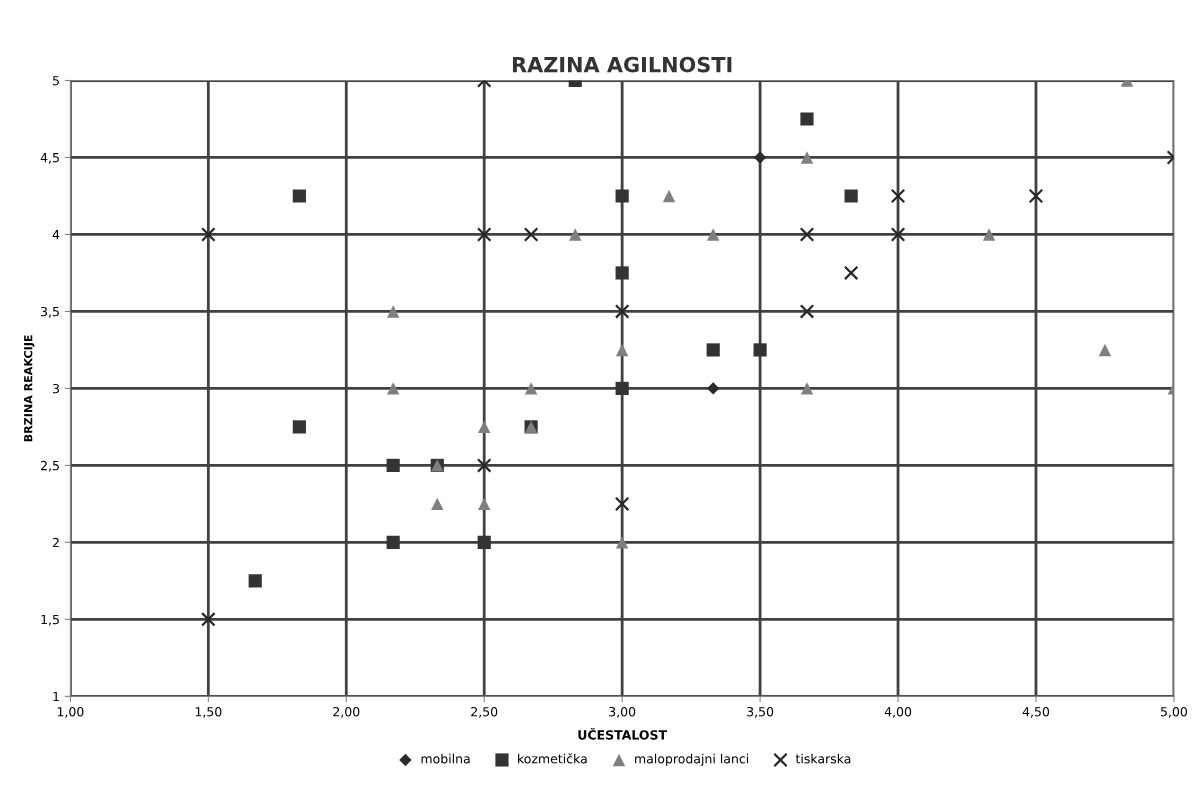 Image resolution: width=1193 pixels, height=805 pixels. What do you see at coordinates (55, 81) in the screenshot?
I see `y-tick-label: 5` at bounding box center [55, 81].